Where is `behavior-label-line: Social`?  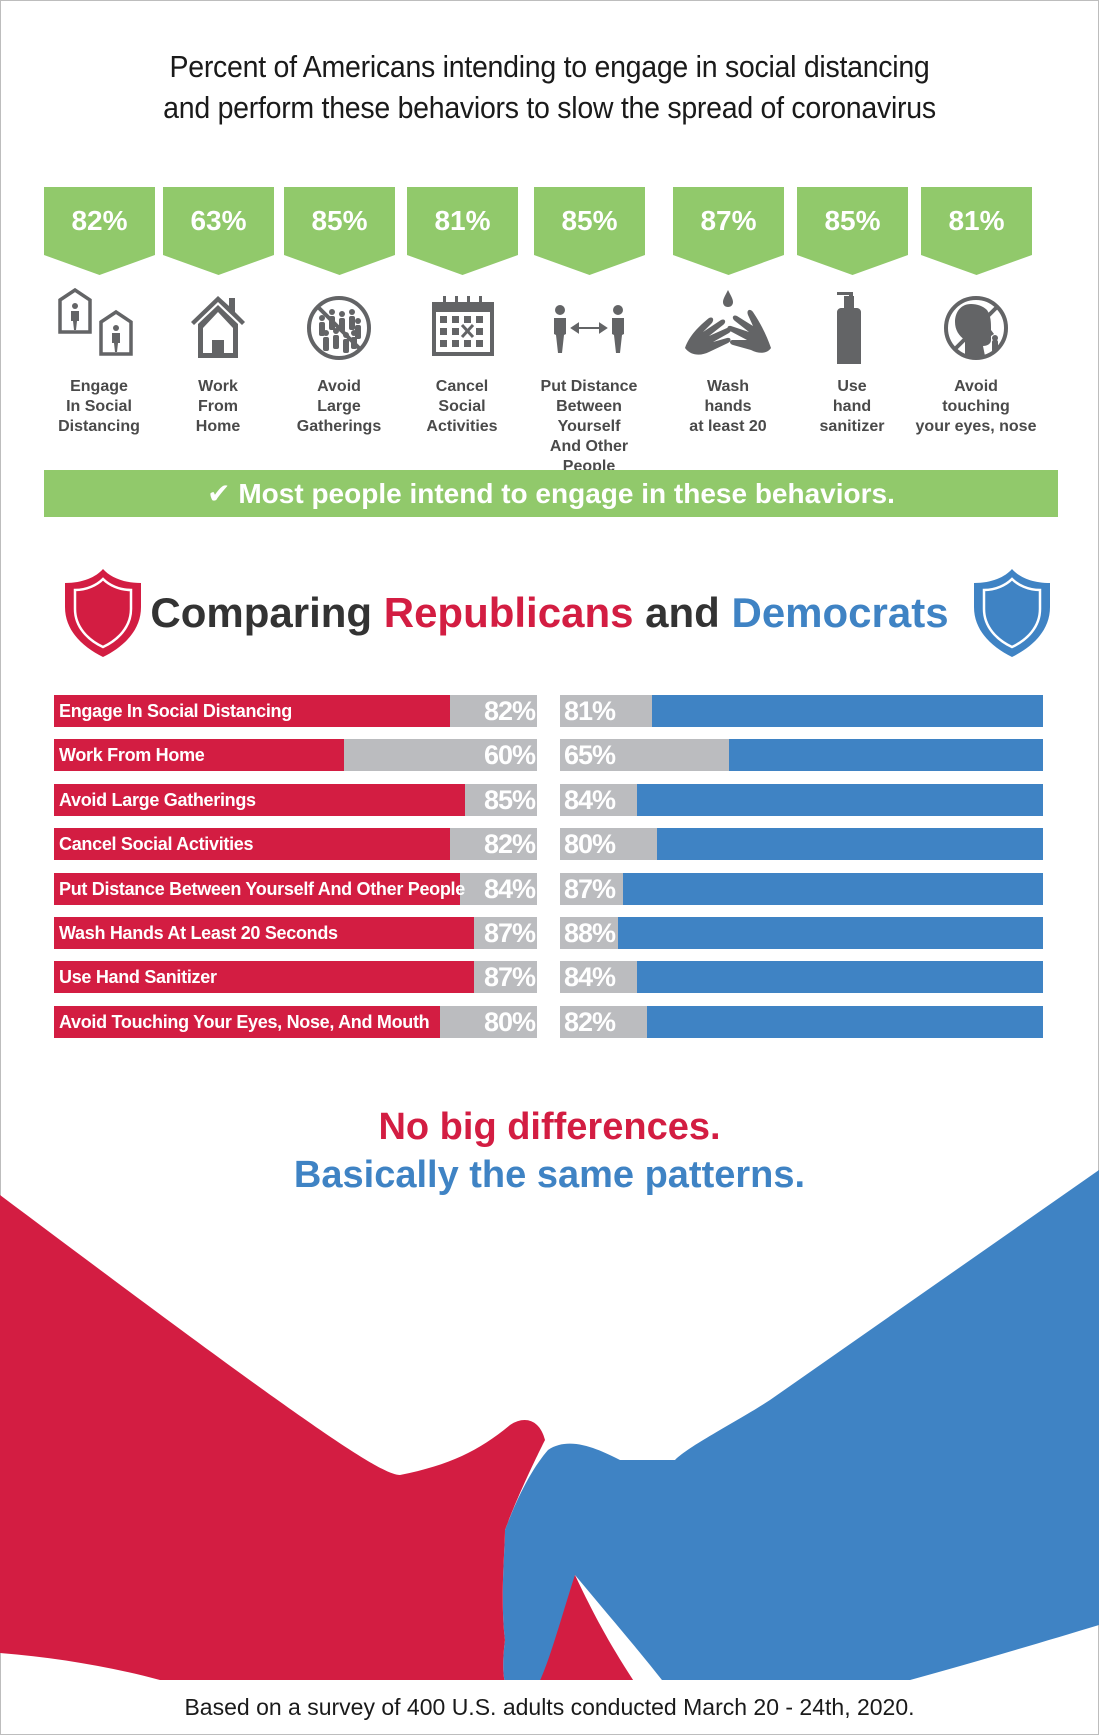
behavior-label-line: Social is located at coordinates (462, 406).